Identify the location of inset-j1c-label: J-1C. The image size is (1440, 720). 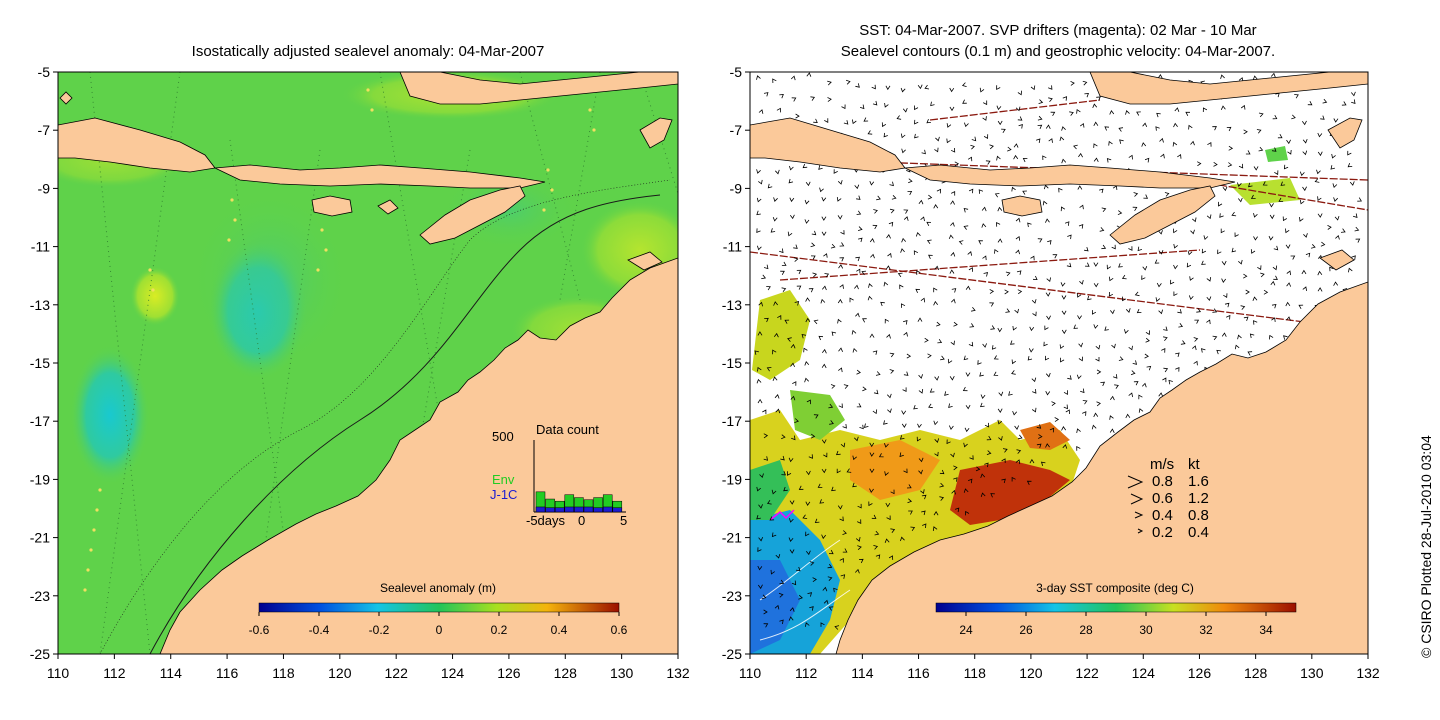
(503, 494).